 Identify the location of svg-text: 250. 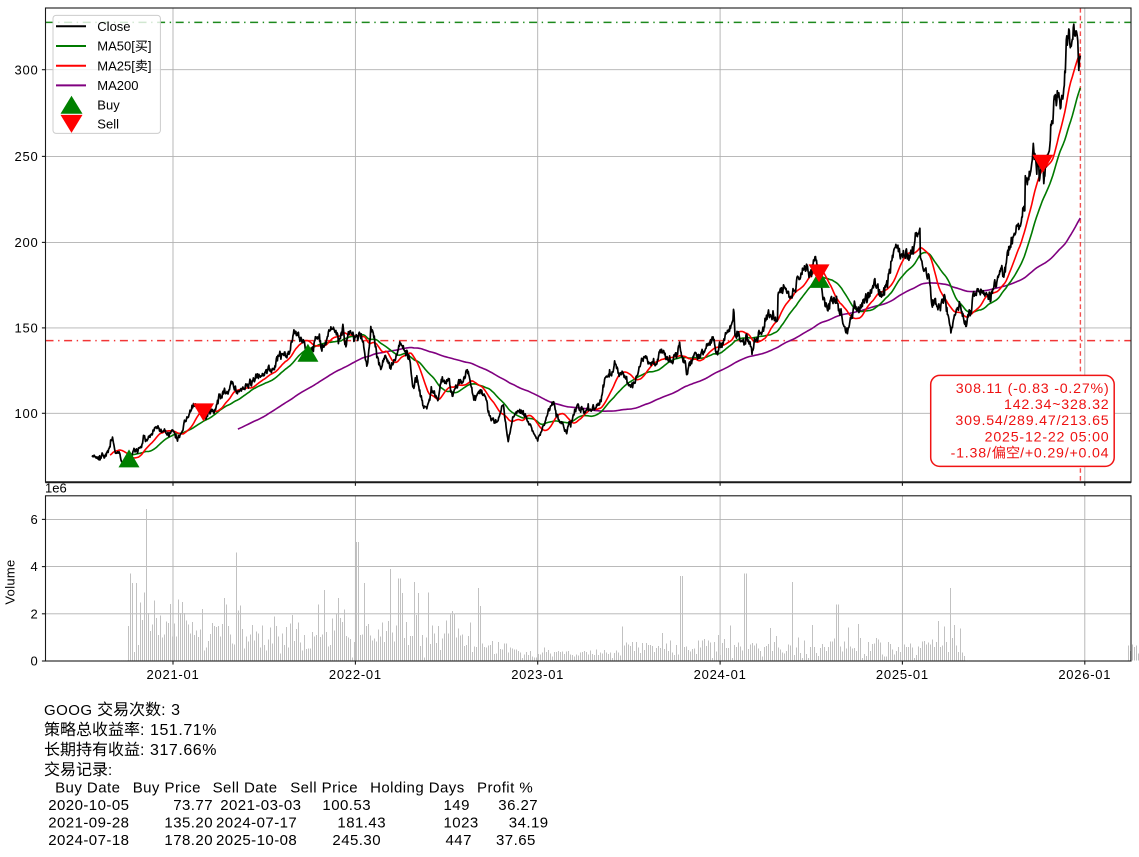
(27, 156).